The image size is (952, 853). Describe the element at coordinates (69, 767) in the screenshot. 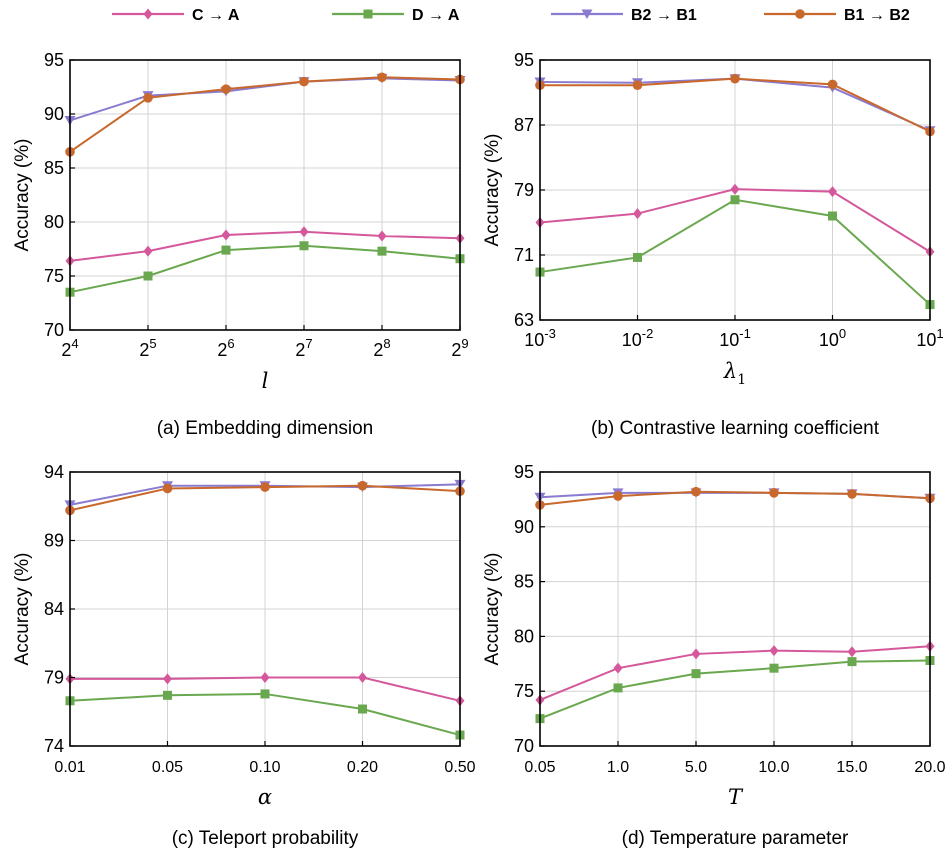

I see `x-tick-label: 0.01` at that location.